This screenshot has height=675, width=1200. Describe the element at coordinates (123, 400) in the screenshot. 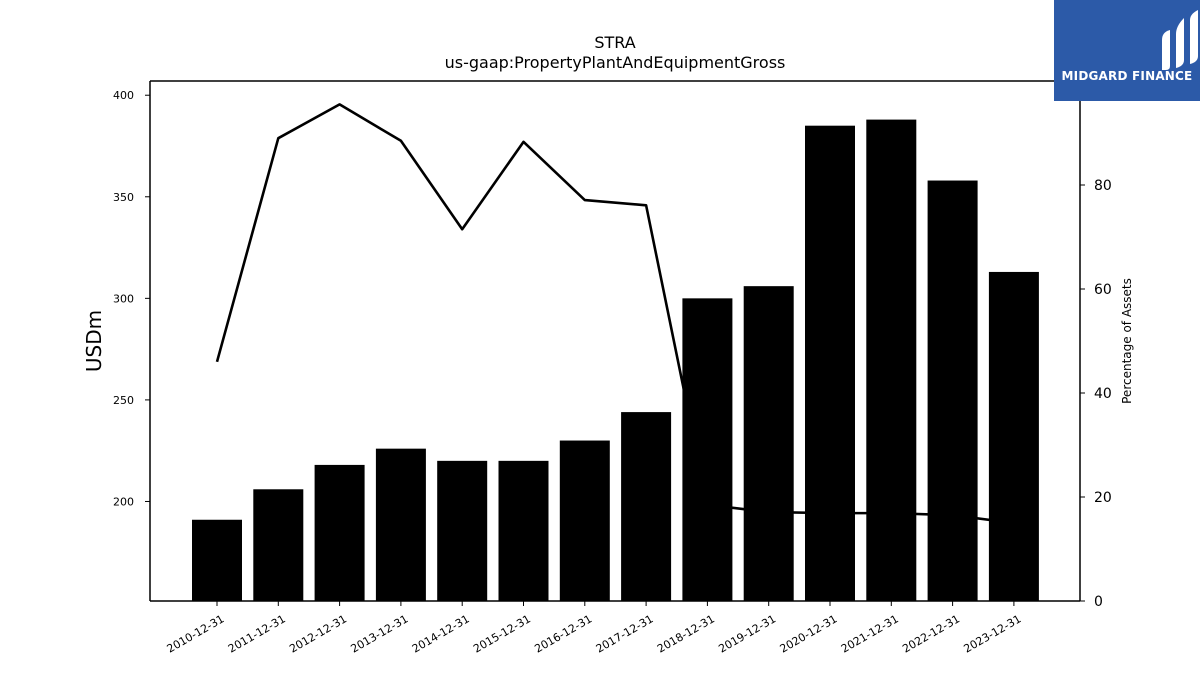

I see `y-tick-label: 250` at that location.